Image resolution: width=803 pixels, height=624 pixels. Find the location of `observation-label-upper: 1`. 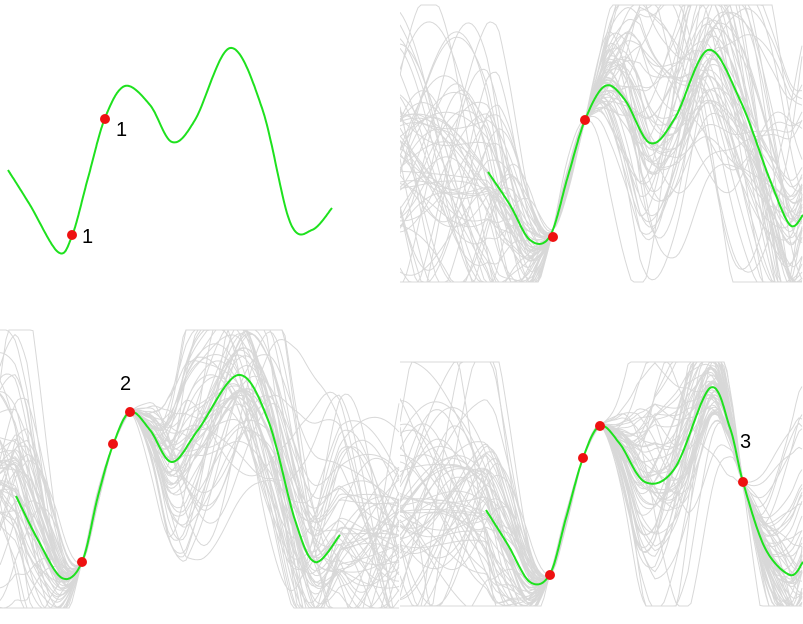

observation-label-upper: 1 is located at coordinates (122, 130).